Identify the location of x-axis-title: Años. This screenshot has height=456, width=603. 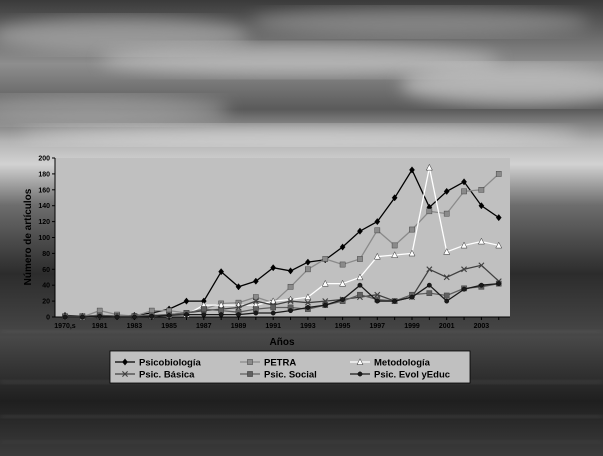
(282, 342).